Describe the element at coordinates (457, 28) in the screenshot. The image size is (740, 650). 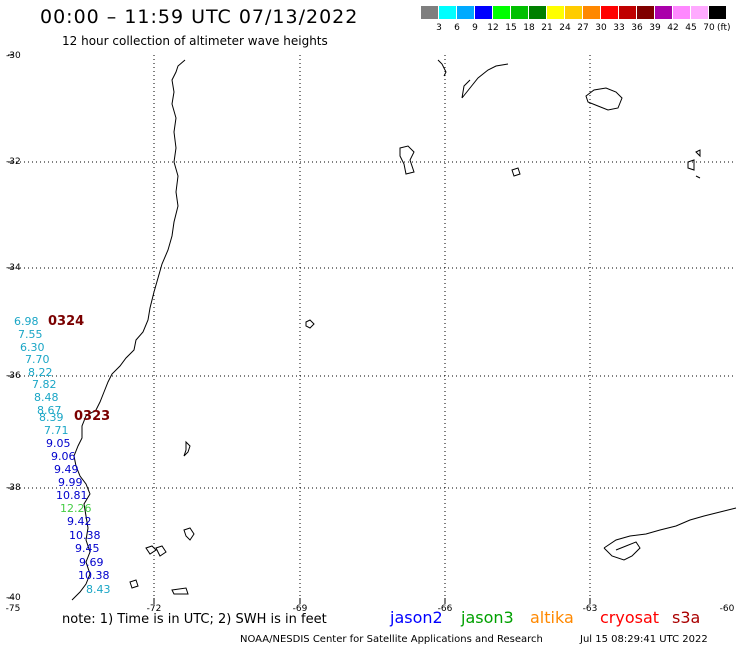
I see `color-legend-tick: 6` at that location.